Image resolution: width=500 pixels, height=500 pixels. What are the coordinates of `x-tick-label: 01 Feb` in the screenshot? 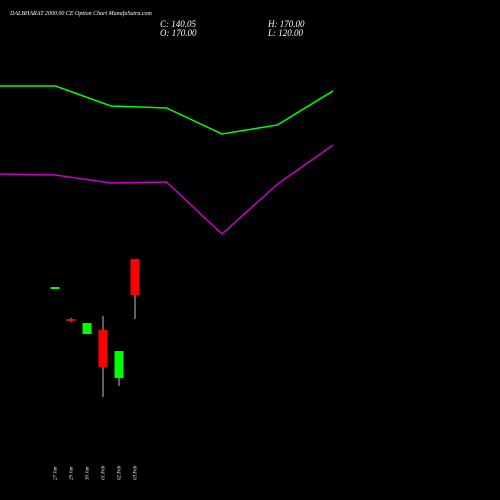 It's located at (104, 472).